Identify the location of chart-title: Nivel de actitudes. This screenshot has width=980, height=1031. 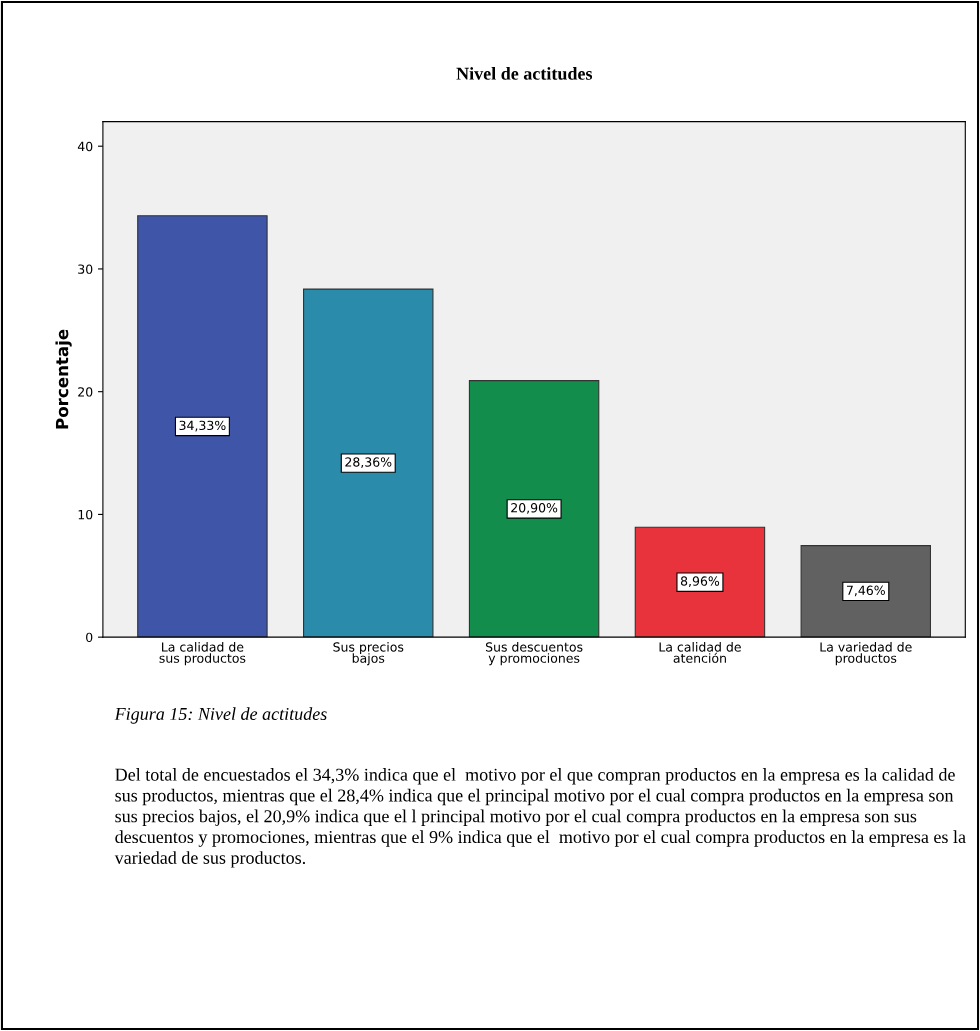
(524, 73).